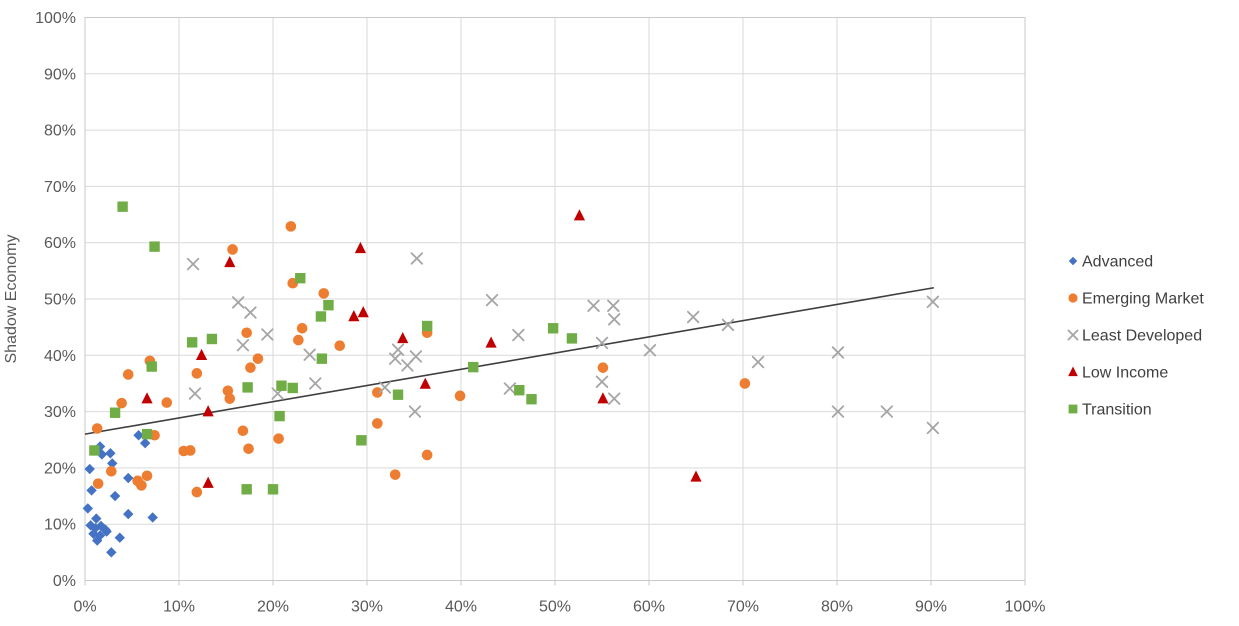 This screenshot has height=626, width=1239. What do you see at coordinates (555, 607) in the screenshot?
I see `x-tick-label: 50%` at bounding box center [555, 607].